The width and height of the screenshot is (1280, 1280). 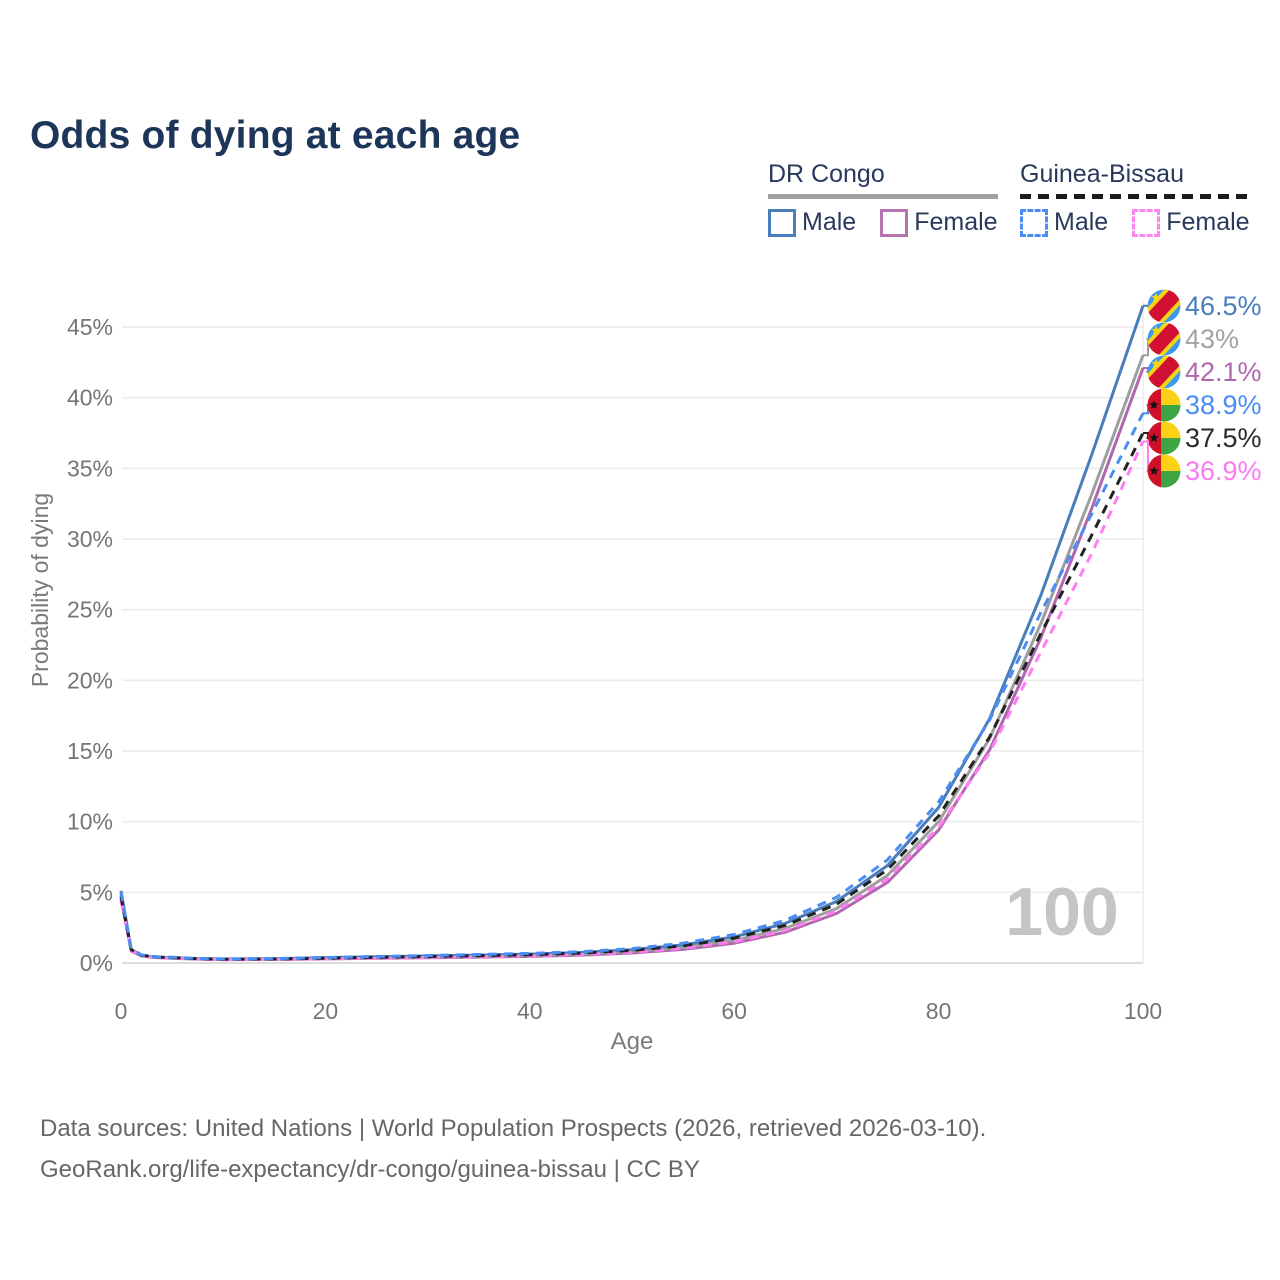 I want to click on end-label-gb-both: 37.5%, so click(x=1223, y=438).